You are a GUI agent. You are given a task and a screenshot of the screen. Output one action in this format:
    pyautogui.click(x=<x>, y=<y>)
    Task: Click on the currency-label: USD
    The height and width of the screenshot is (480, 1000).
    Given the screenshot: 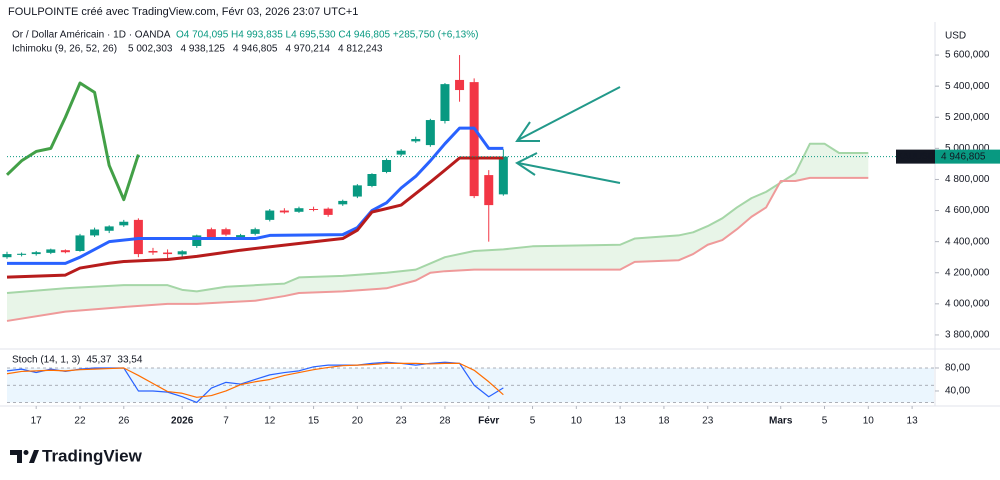 What is the action you would take?
    pyautogui.click(x=955, y=36)
    